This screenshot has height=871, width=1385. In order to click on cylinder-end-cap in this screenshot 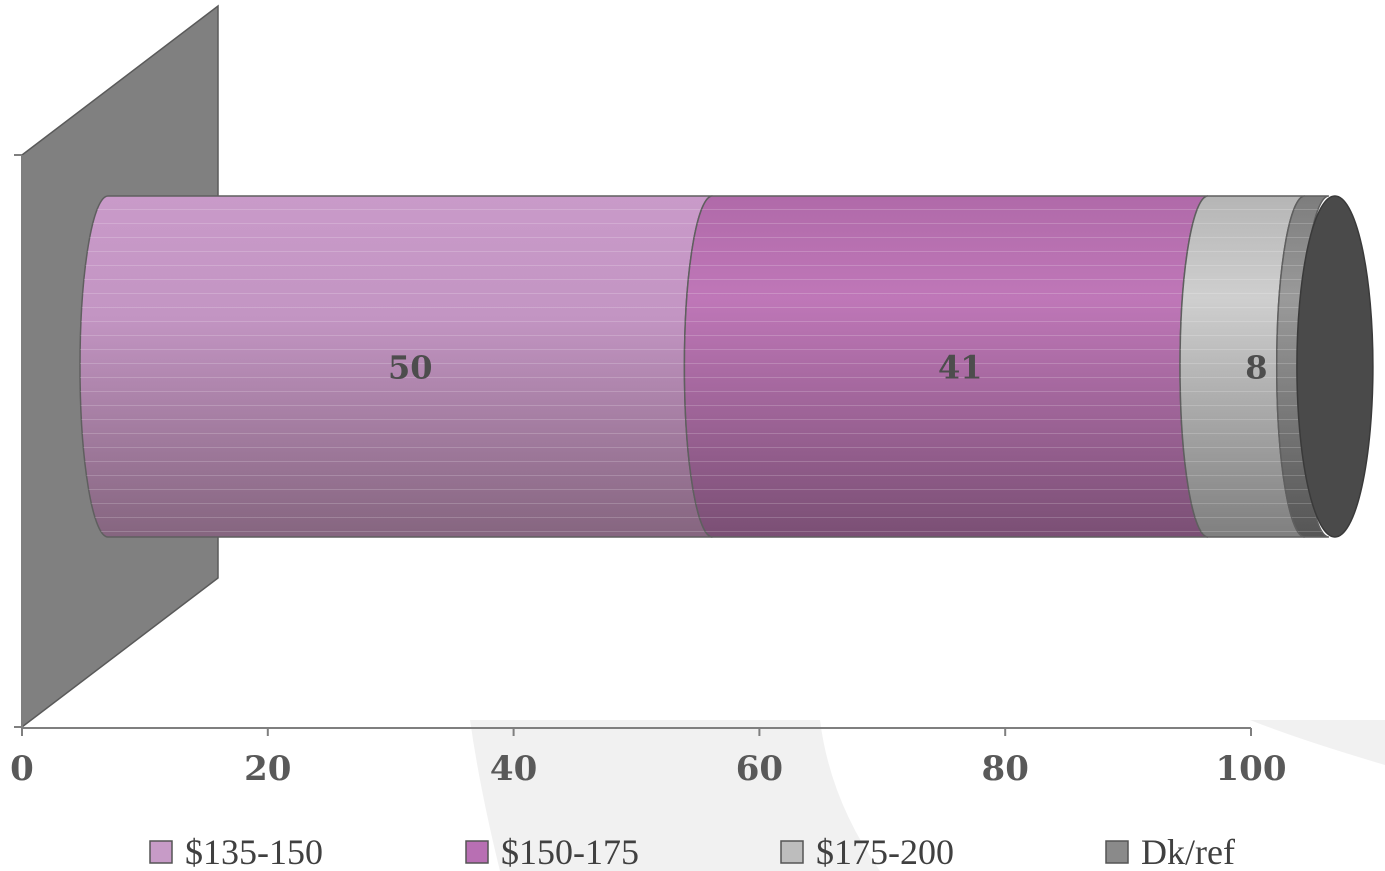, I will do `click(1335, 366)`.